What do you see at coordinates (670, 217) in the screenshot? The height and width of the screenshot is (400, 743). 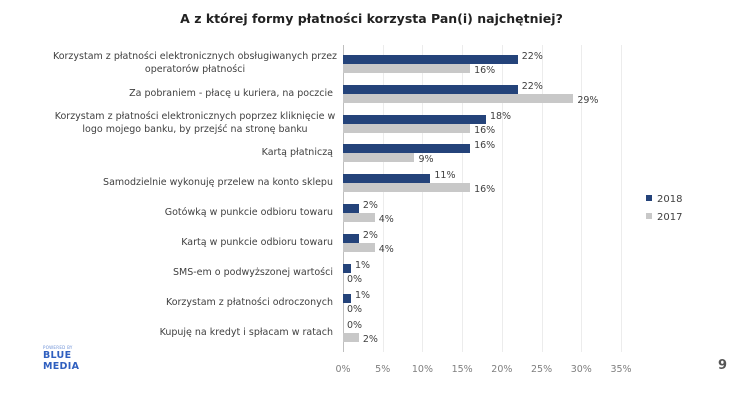 I see `legend-label-2017: 2017` at bounding box center [670, 217].